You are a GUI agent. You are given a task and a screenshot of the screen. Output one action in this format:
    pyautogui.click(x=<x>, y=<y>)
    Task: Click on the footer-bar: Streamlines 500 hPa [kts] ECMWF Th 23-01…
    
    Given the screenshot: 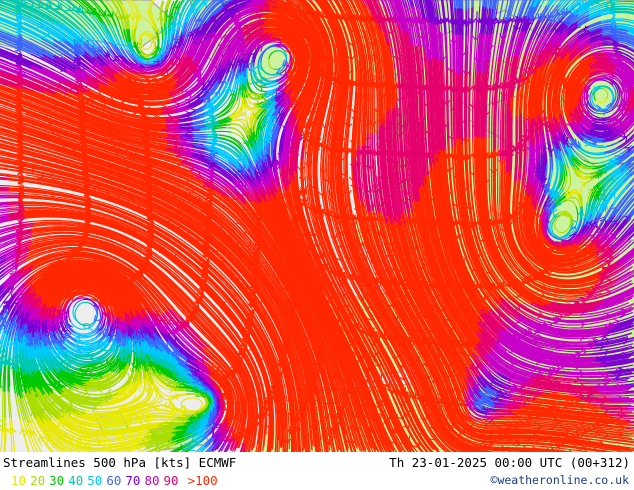 What is the action you would take?
    pyautogui.click(x=317, y=471)
    